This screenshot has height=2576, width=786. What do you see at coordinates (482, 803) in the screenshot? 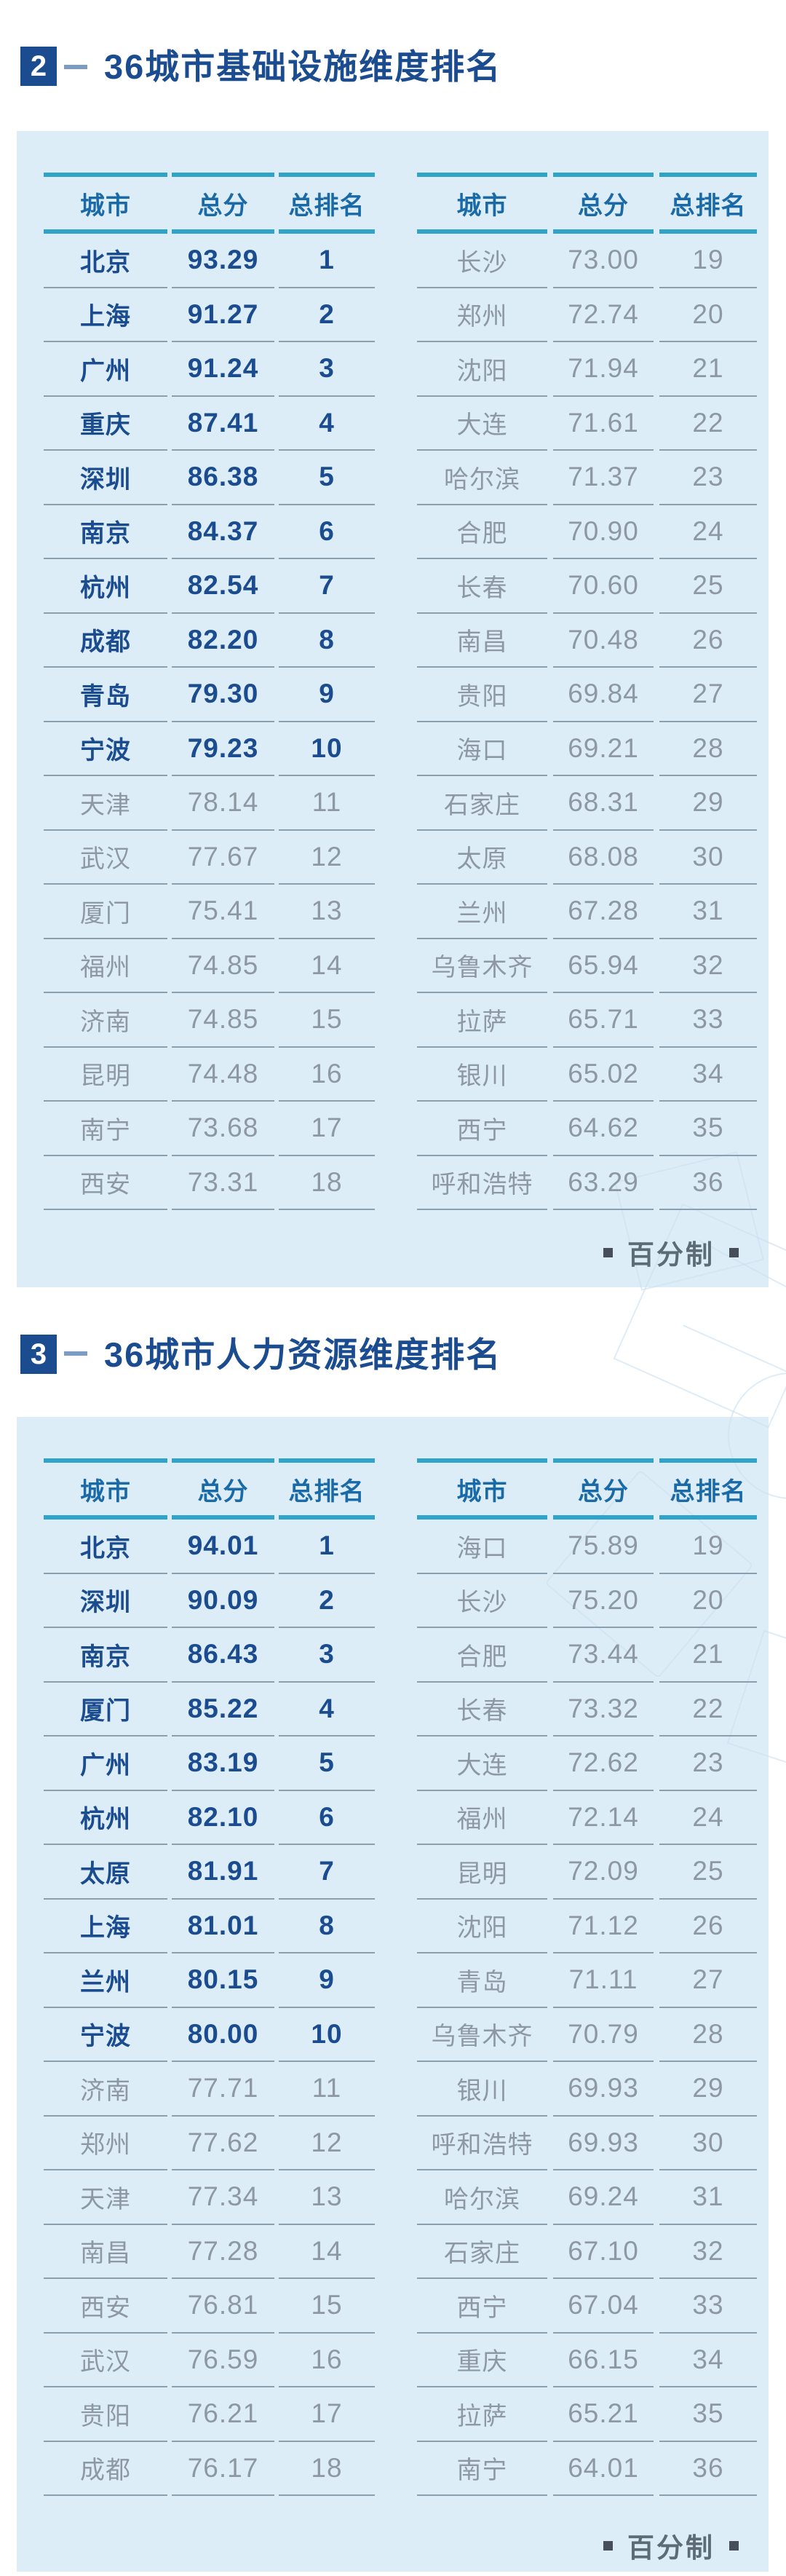
I see `city-cell: 石家庄` at bounding box center [482, 803].